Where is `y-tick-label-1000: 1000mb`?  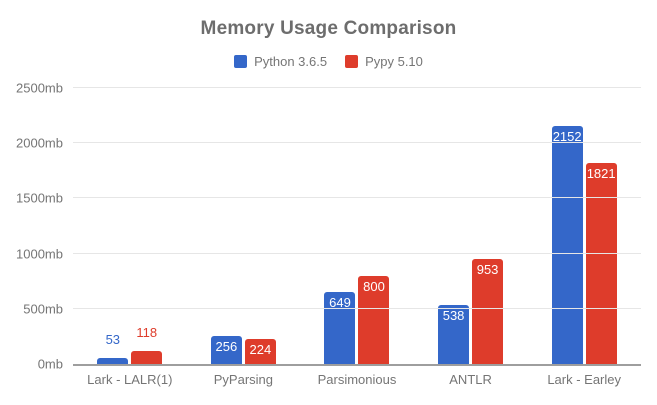 y-tick-label-1000: 1000mb is located at coordinates (39, 254).